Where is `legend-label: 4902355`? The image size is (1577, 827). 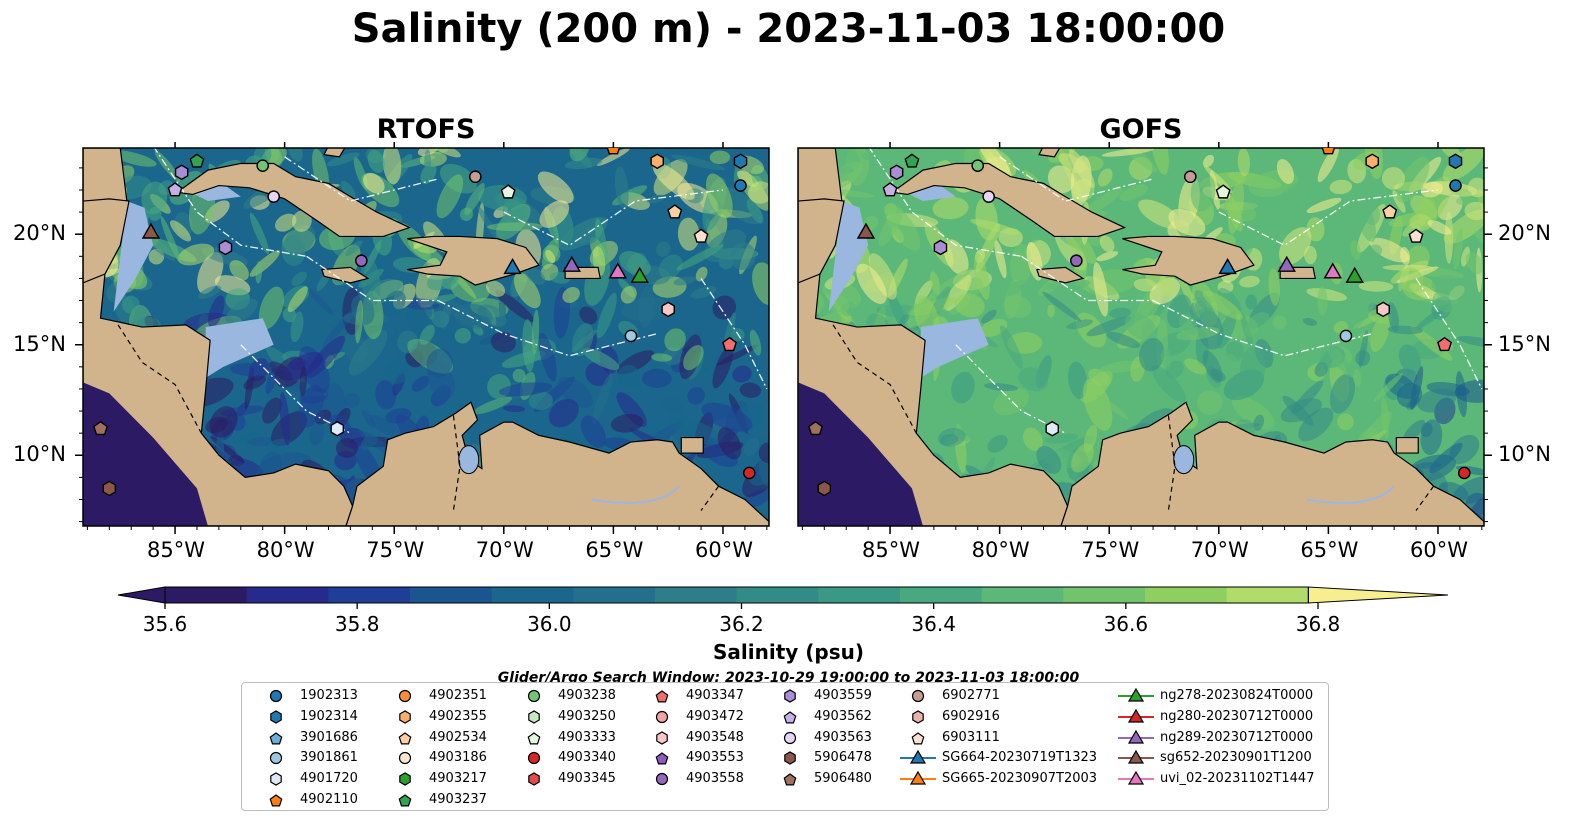
legend-label: 4902355 is located at coordinates (458, 716).